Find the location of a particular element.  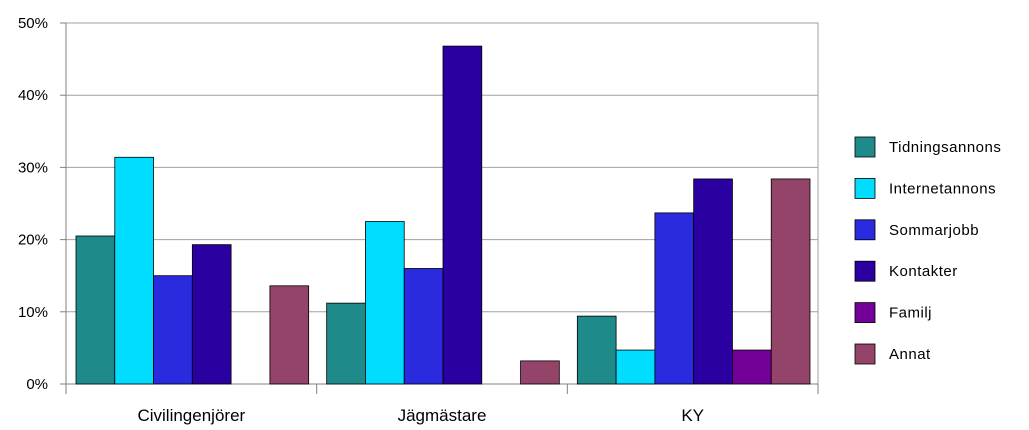

y-axis: 0% 10% 20% 30% 40% 50% is located at coordinates (42, 204).